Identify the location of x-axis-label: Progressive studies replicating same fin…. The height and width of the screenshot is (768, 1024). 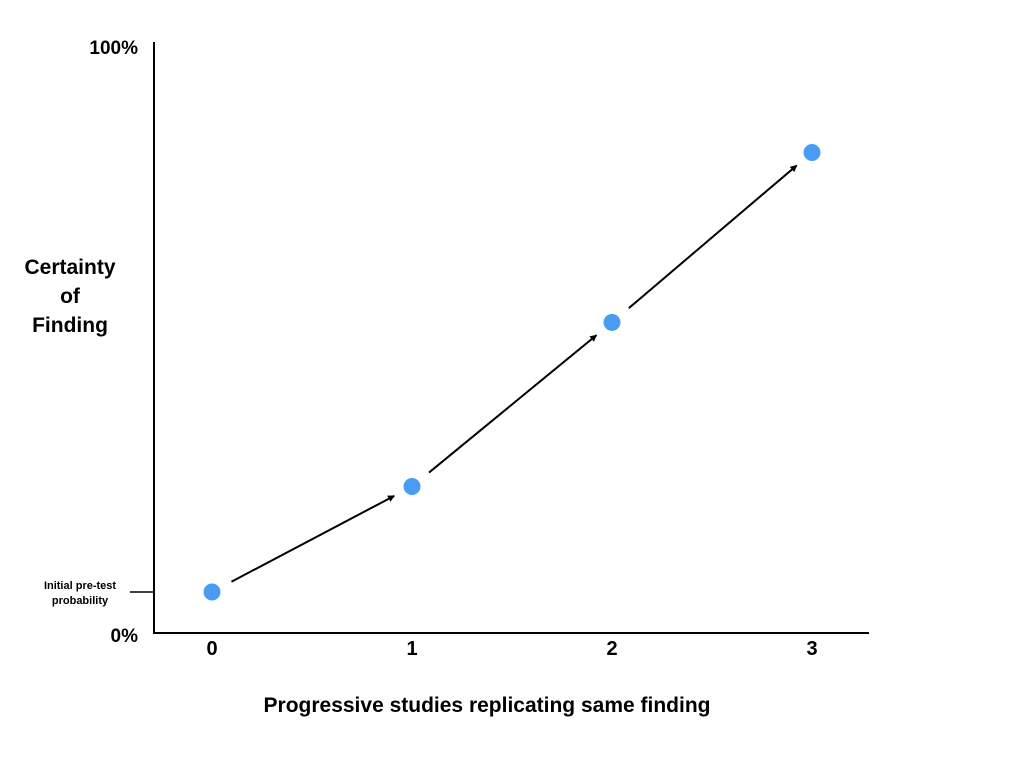
(487, 705).